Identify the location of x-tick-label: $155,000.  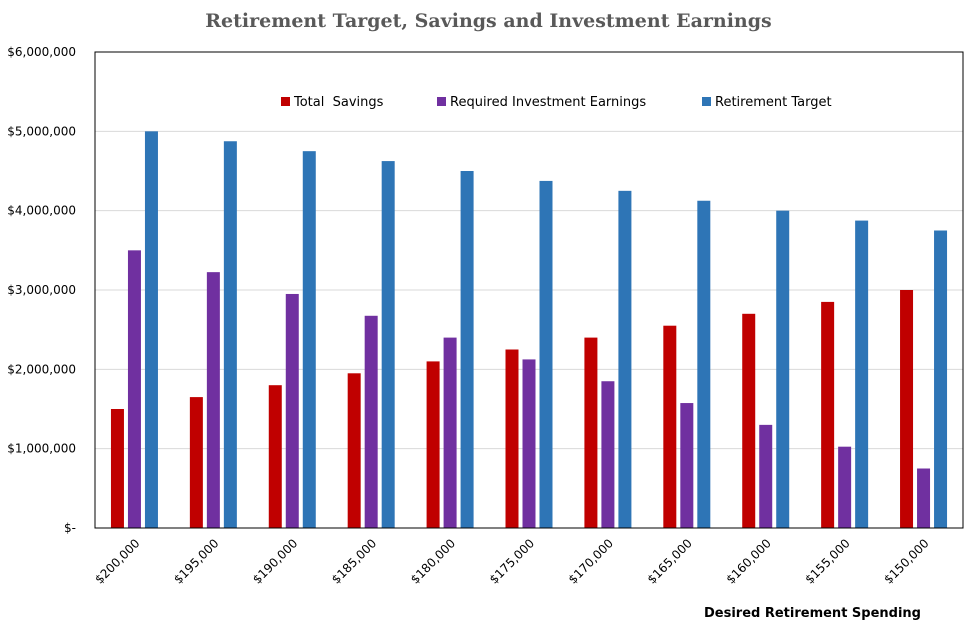
(827, 561).